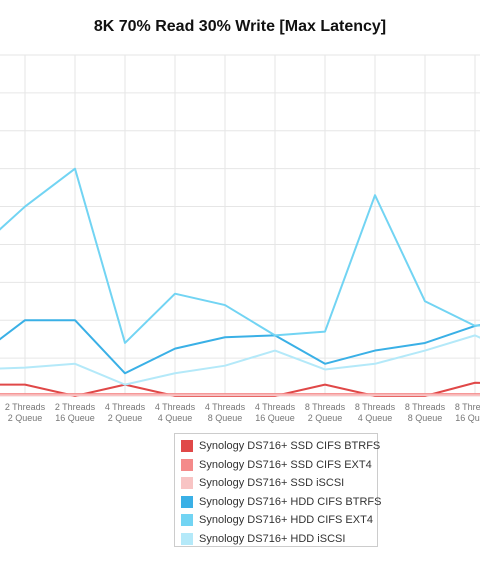 This screenshot has height=574, width=480. I want to click on legend-item: Synology DS716+ HDD iSCSI, so click(279, 539).